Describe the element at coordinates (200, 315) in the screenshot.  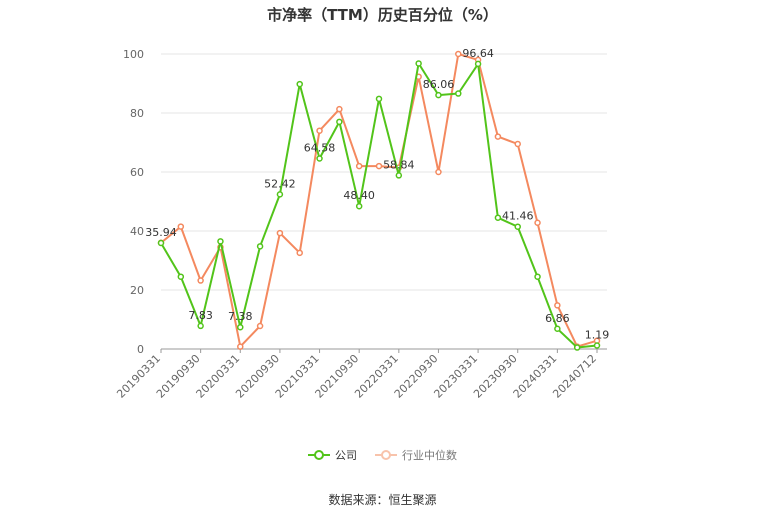
I see `data-label: 7.83` at that location.